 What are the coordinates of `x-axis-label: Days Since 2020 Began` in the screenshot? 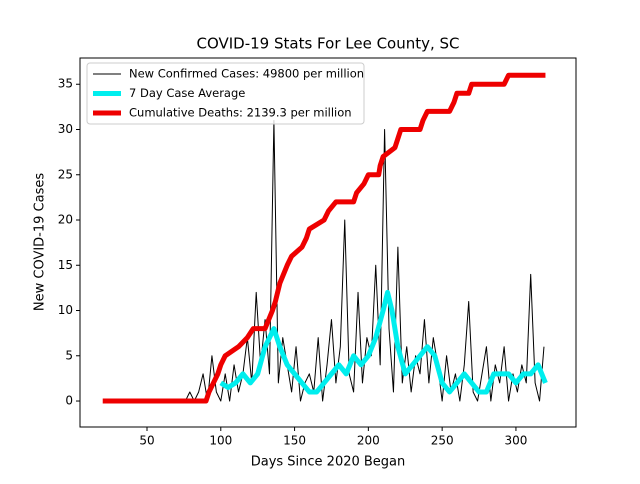 It's located at (328, 462).